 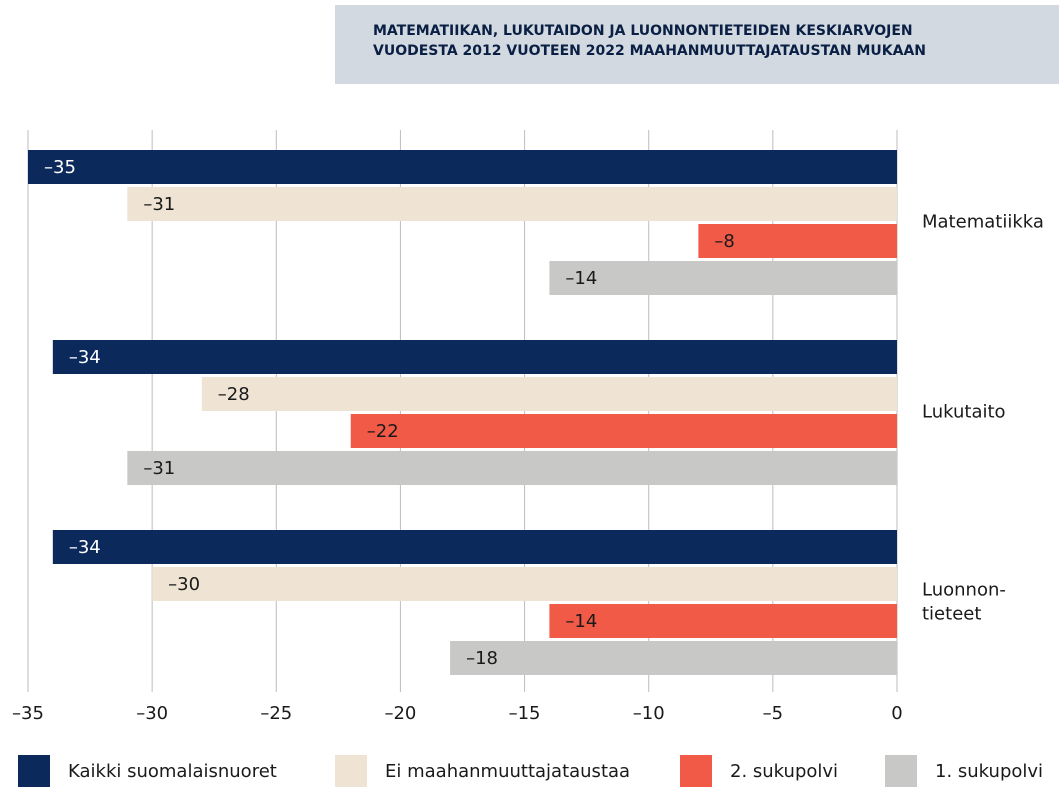 I want to click on x-tick-label: –35, so click(x=28, y=713).